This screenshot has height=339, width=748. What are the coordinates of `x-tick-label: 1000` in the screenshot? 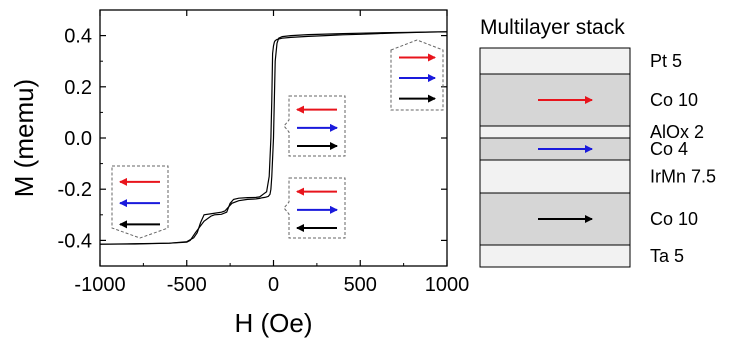 It's located at (447, 285).